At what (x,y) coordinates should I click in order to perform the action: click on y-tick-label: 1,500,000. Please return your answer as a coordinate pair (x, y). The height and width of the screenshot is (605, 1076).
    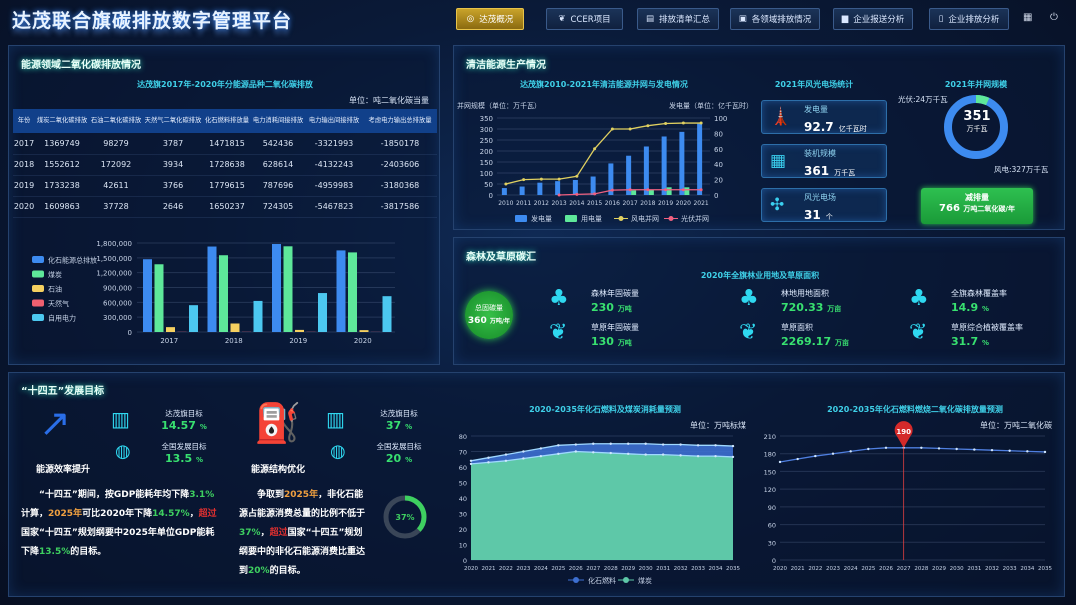
    Looking at the image, I should click on (114, 259).